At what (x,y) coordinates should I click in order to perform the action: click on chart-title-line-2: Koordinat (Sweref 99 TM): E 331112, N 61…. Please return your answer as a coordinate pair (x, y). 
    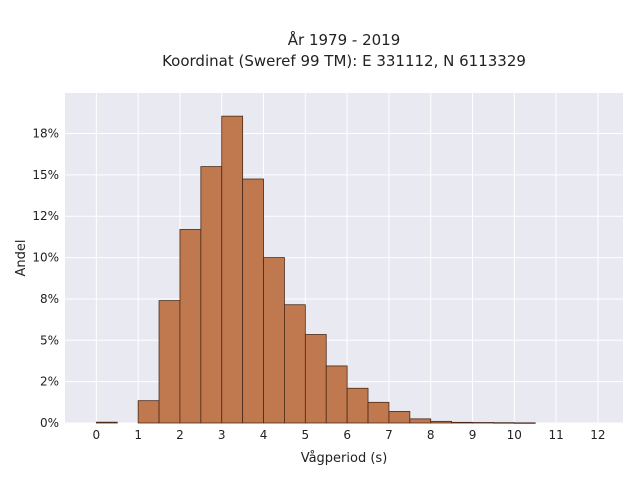
    Looking at the image, I should click on (344, 61).